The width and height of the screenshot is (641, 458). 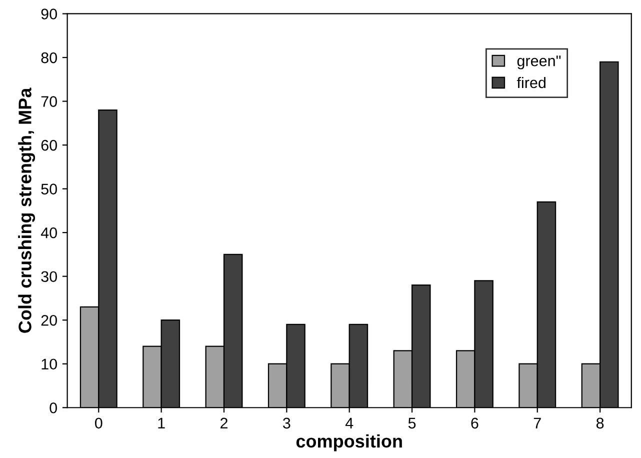 What do you see at coordinates (539, 63) in the screenshot?
I see `legend-label: green"` at bounding box center [539, 63].